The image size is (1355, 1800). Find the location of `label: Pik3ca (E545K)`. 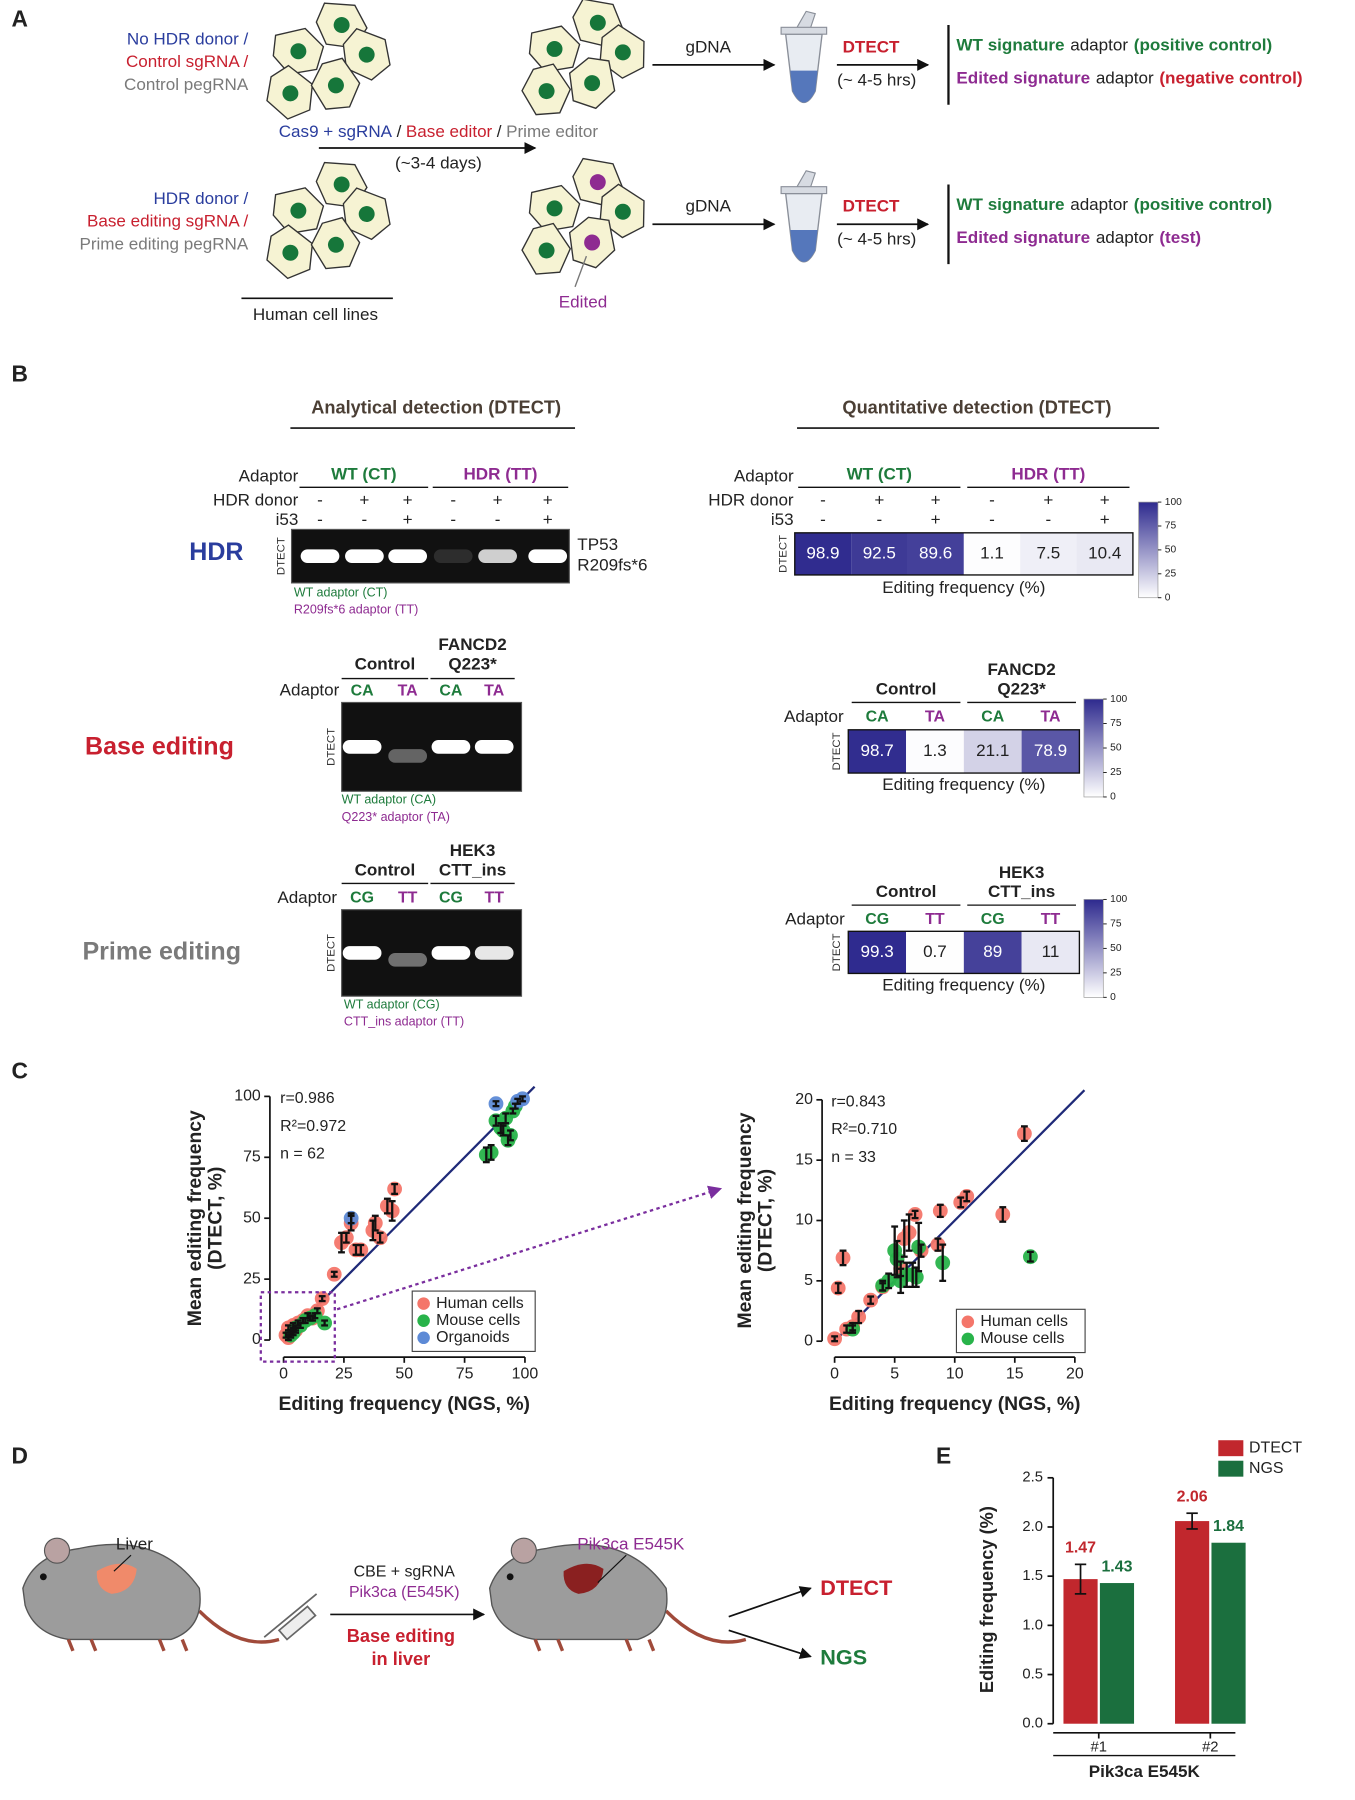

label: Pik3ca (E545K) is located at coordinates (404, 1592).